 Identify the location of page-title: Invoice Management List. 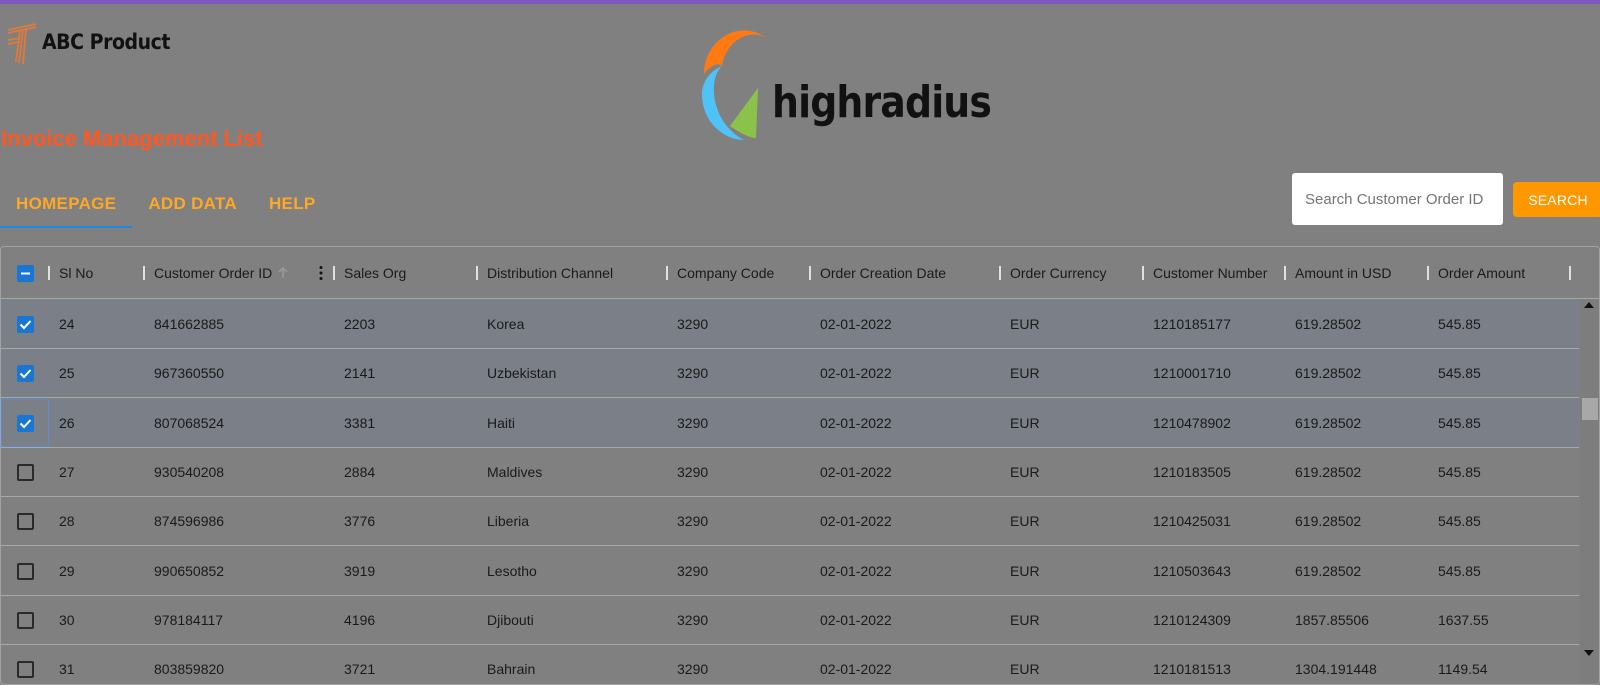
(132, 138).